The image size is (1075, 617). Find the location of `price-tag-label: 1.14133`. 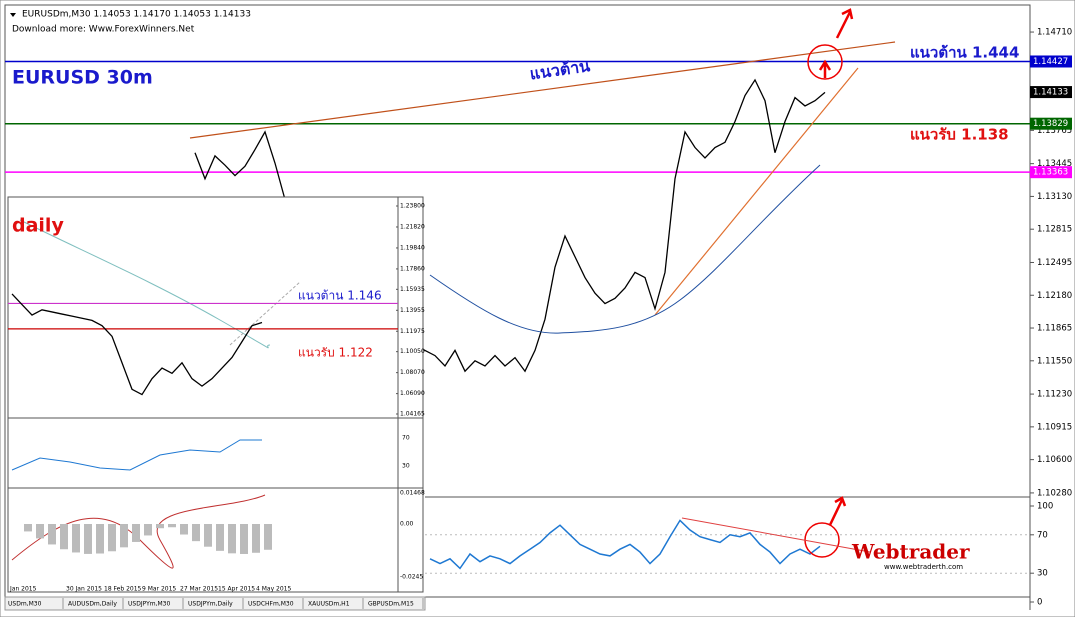

price-tag-label: 1.14133 is located at coordinates (1050, 93).